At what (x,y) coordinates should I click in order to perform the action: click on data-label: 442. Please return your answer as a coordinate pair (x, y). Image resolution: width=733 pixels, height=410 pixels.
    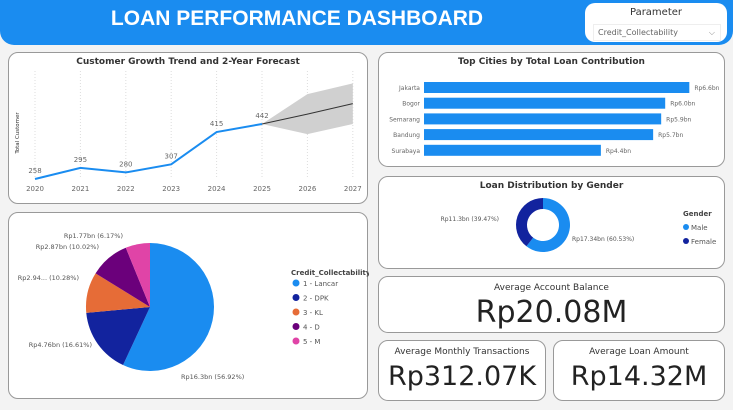
    Looking at the image, I should click on (261, 116).